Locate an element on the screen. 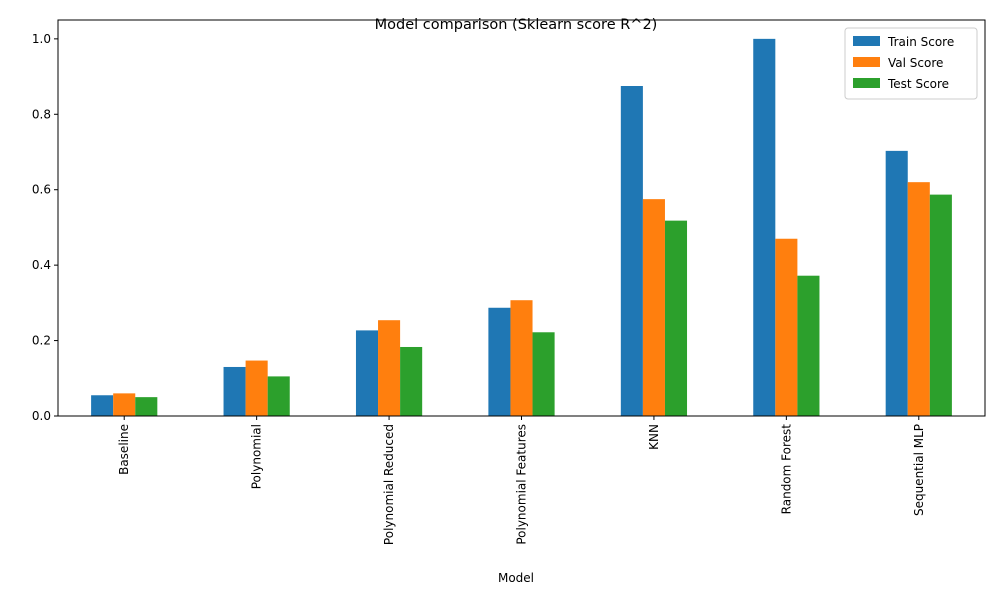 This screenshot has height=604, width=1000. y-tick-label: 0.2 is located at coordinates (41, 341).